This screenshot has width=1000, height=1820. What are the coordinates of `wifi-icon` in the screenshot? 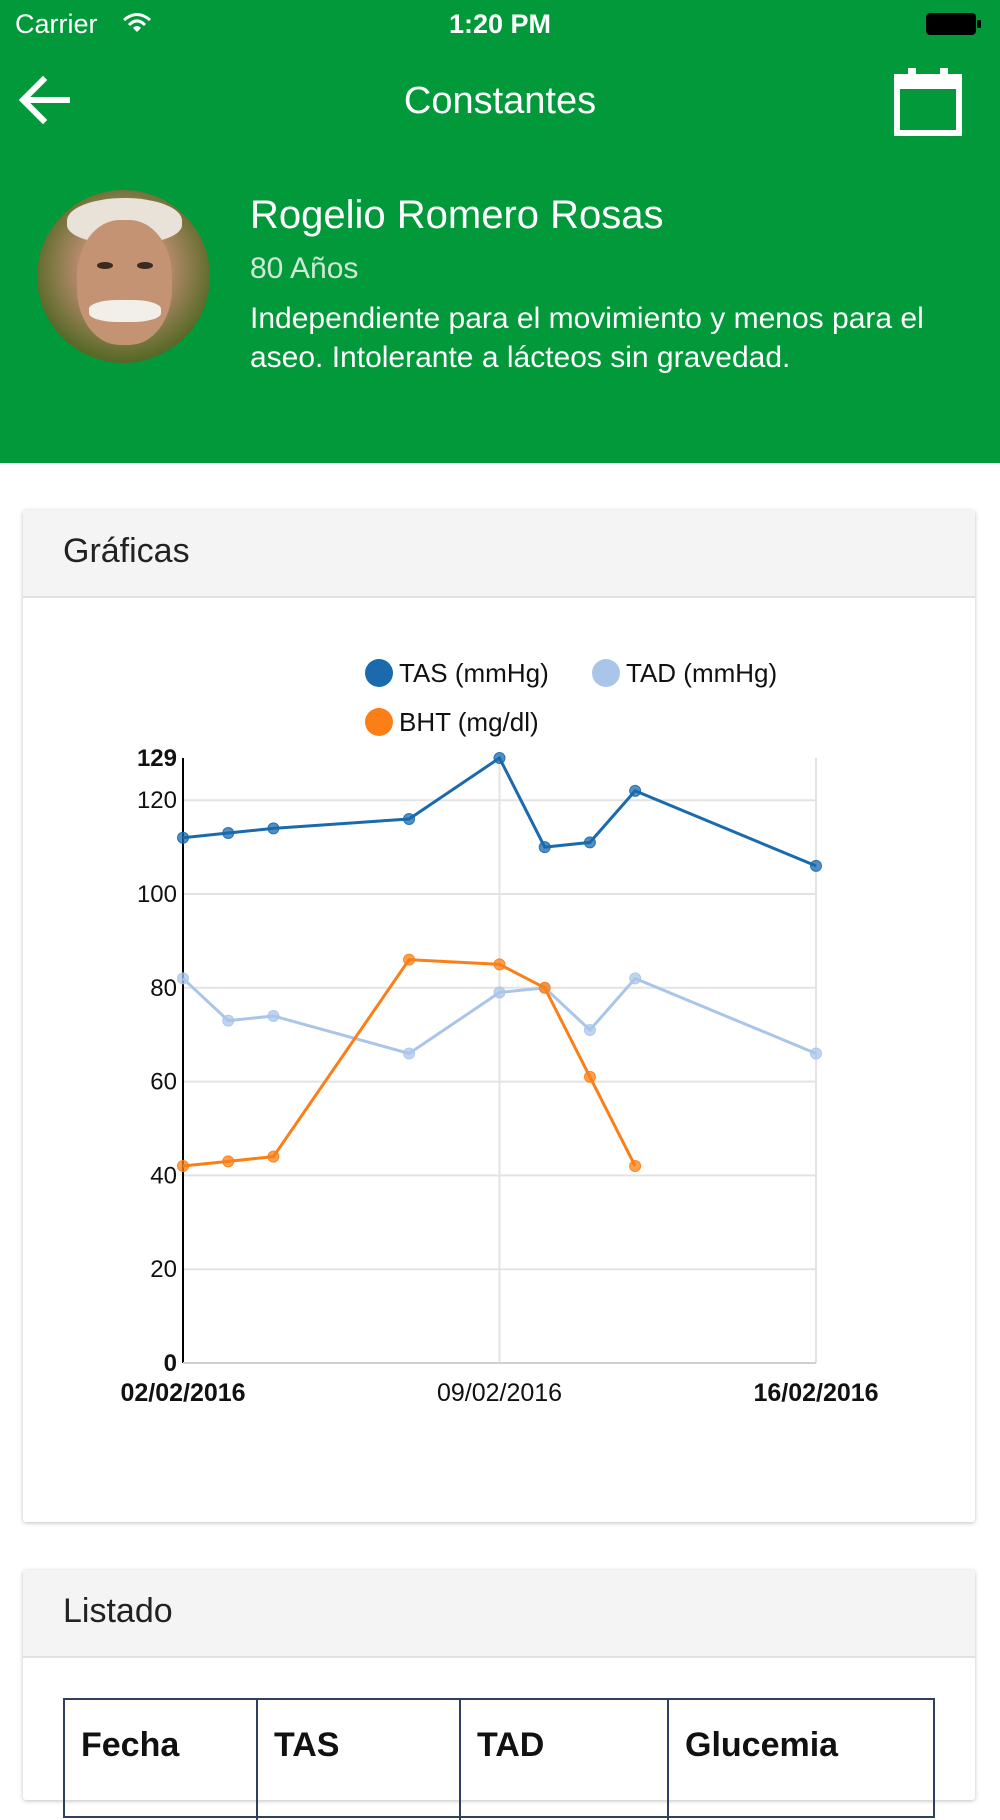 It's located at (137, 22).